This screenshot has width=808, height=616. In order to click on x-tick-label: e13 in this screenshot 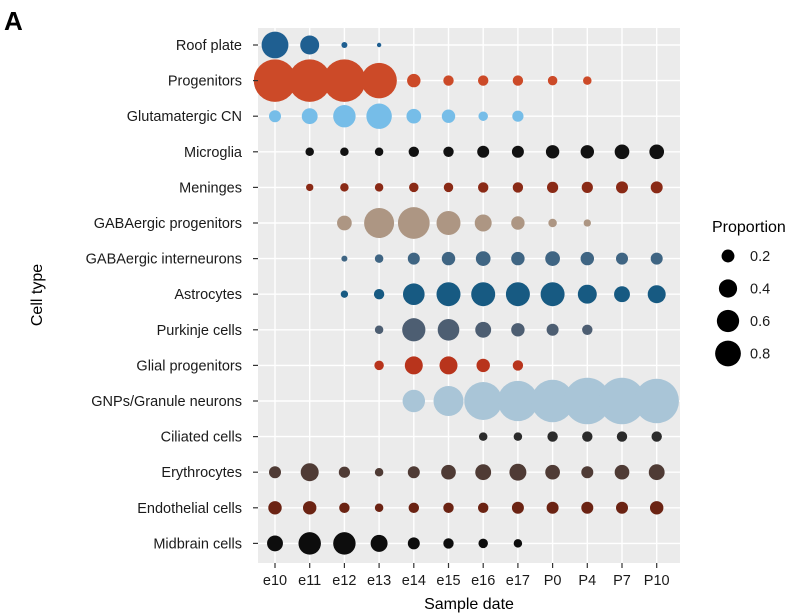, I will do `click(379, 581)`.